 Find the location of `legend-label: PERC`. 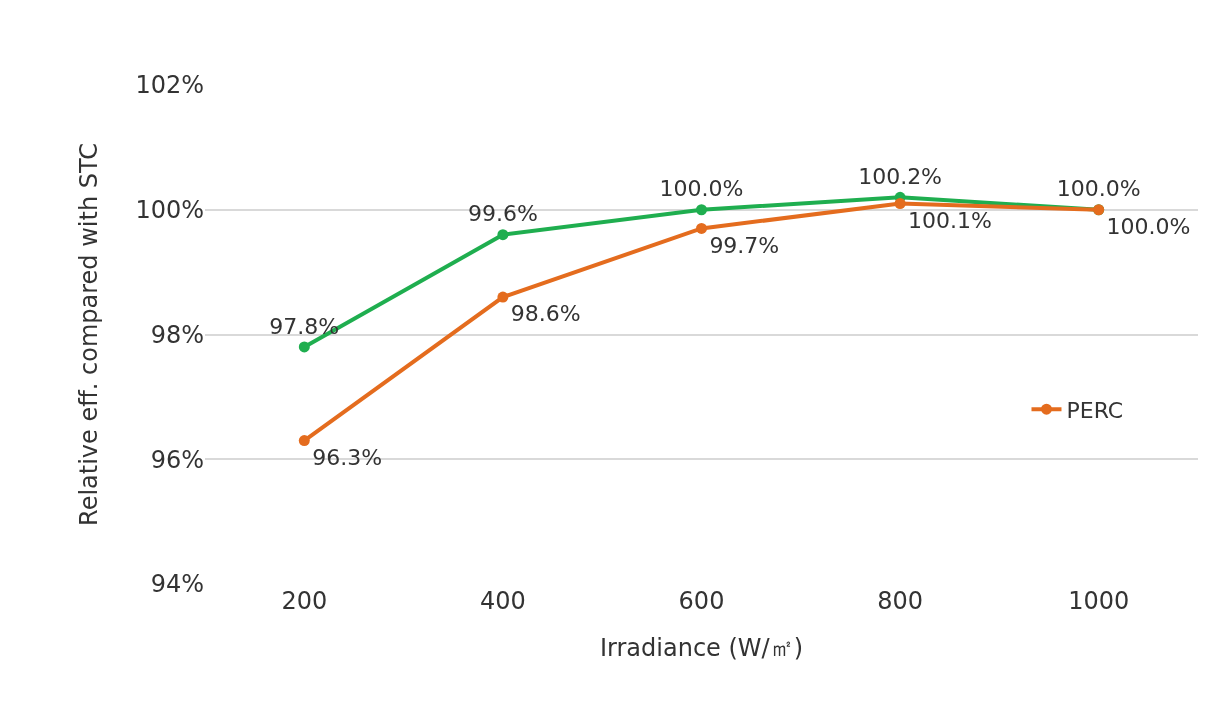

legend-label: PERC is located at coordinates (1095, 410).